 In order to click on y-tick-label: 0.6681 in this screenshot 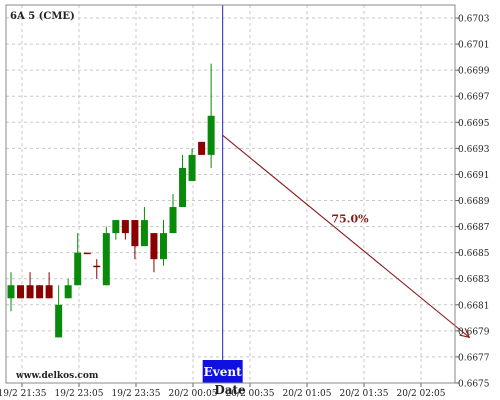, I will do `click(474, 306)`.